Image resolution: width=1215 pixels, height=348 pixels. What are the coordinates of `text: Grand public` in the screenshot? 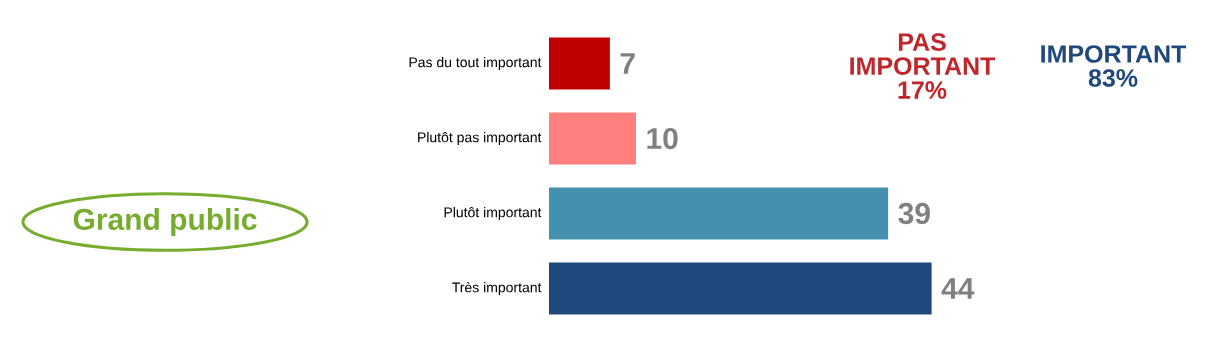 It's located at (165, 222).